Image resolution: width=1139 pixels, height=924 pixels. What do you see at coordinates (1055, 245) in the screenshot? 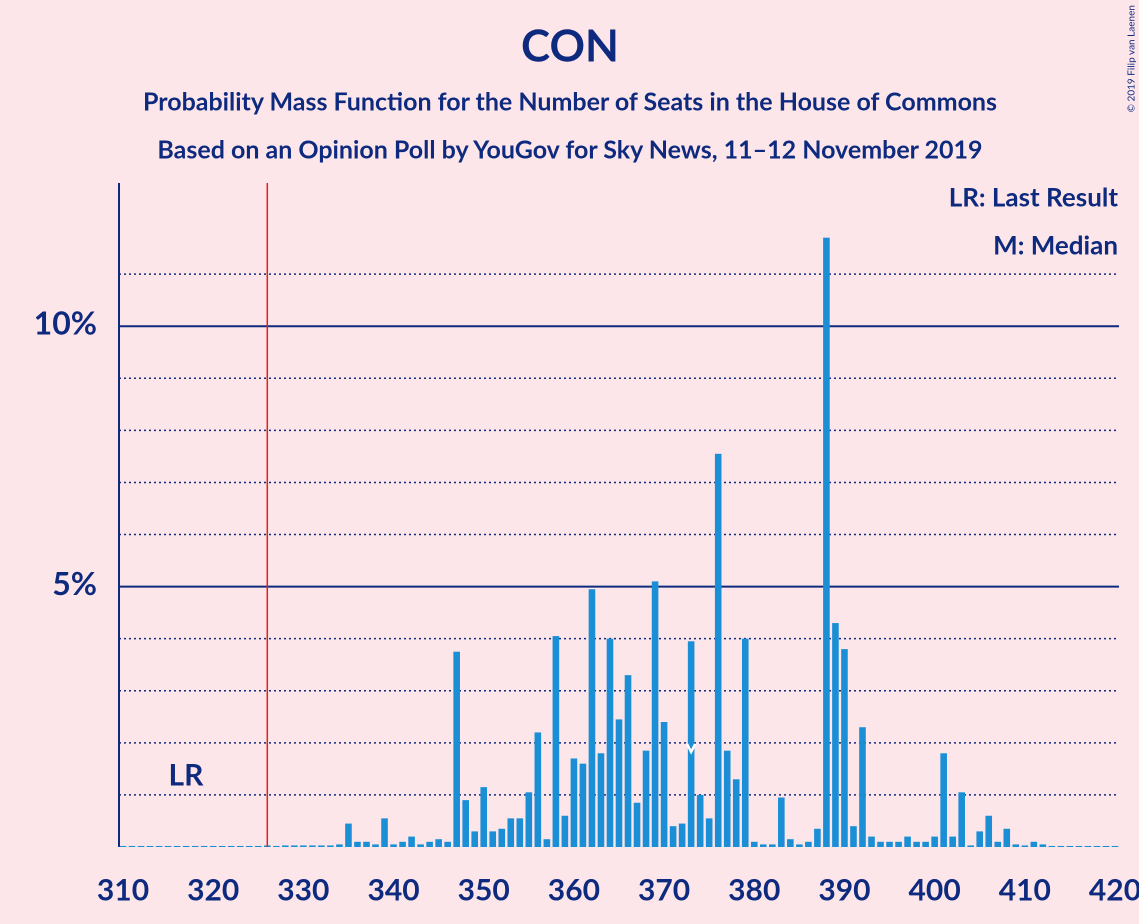
I see `legend-entry: M: Median` at bounding box center [1055, 245].